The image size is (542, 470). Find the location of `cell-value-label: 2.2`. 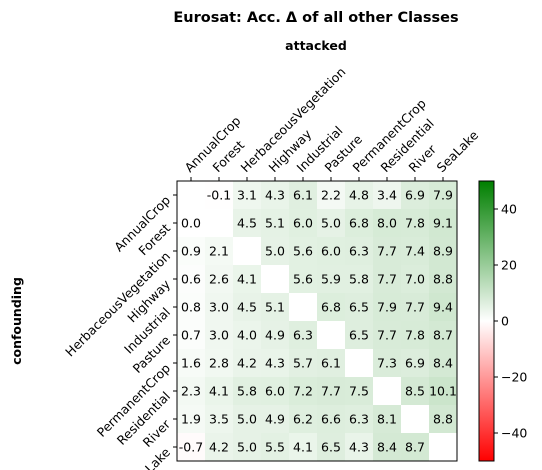

cell-value-label: 2.2 is located at coordinates (331, 195).